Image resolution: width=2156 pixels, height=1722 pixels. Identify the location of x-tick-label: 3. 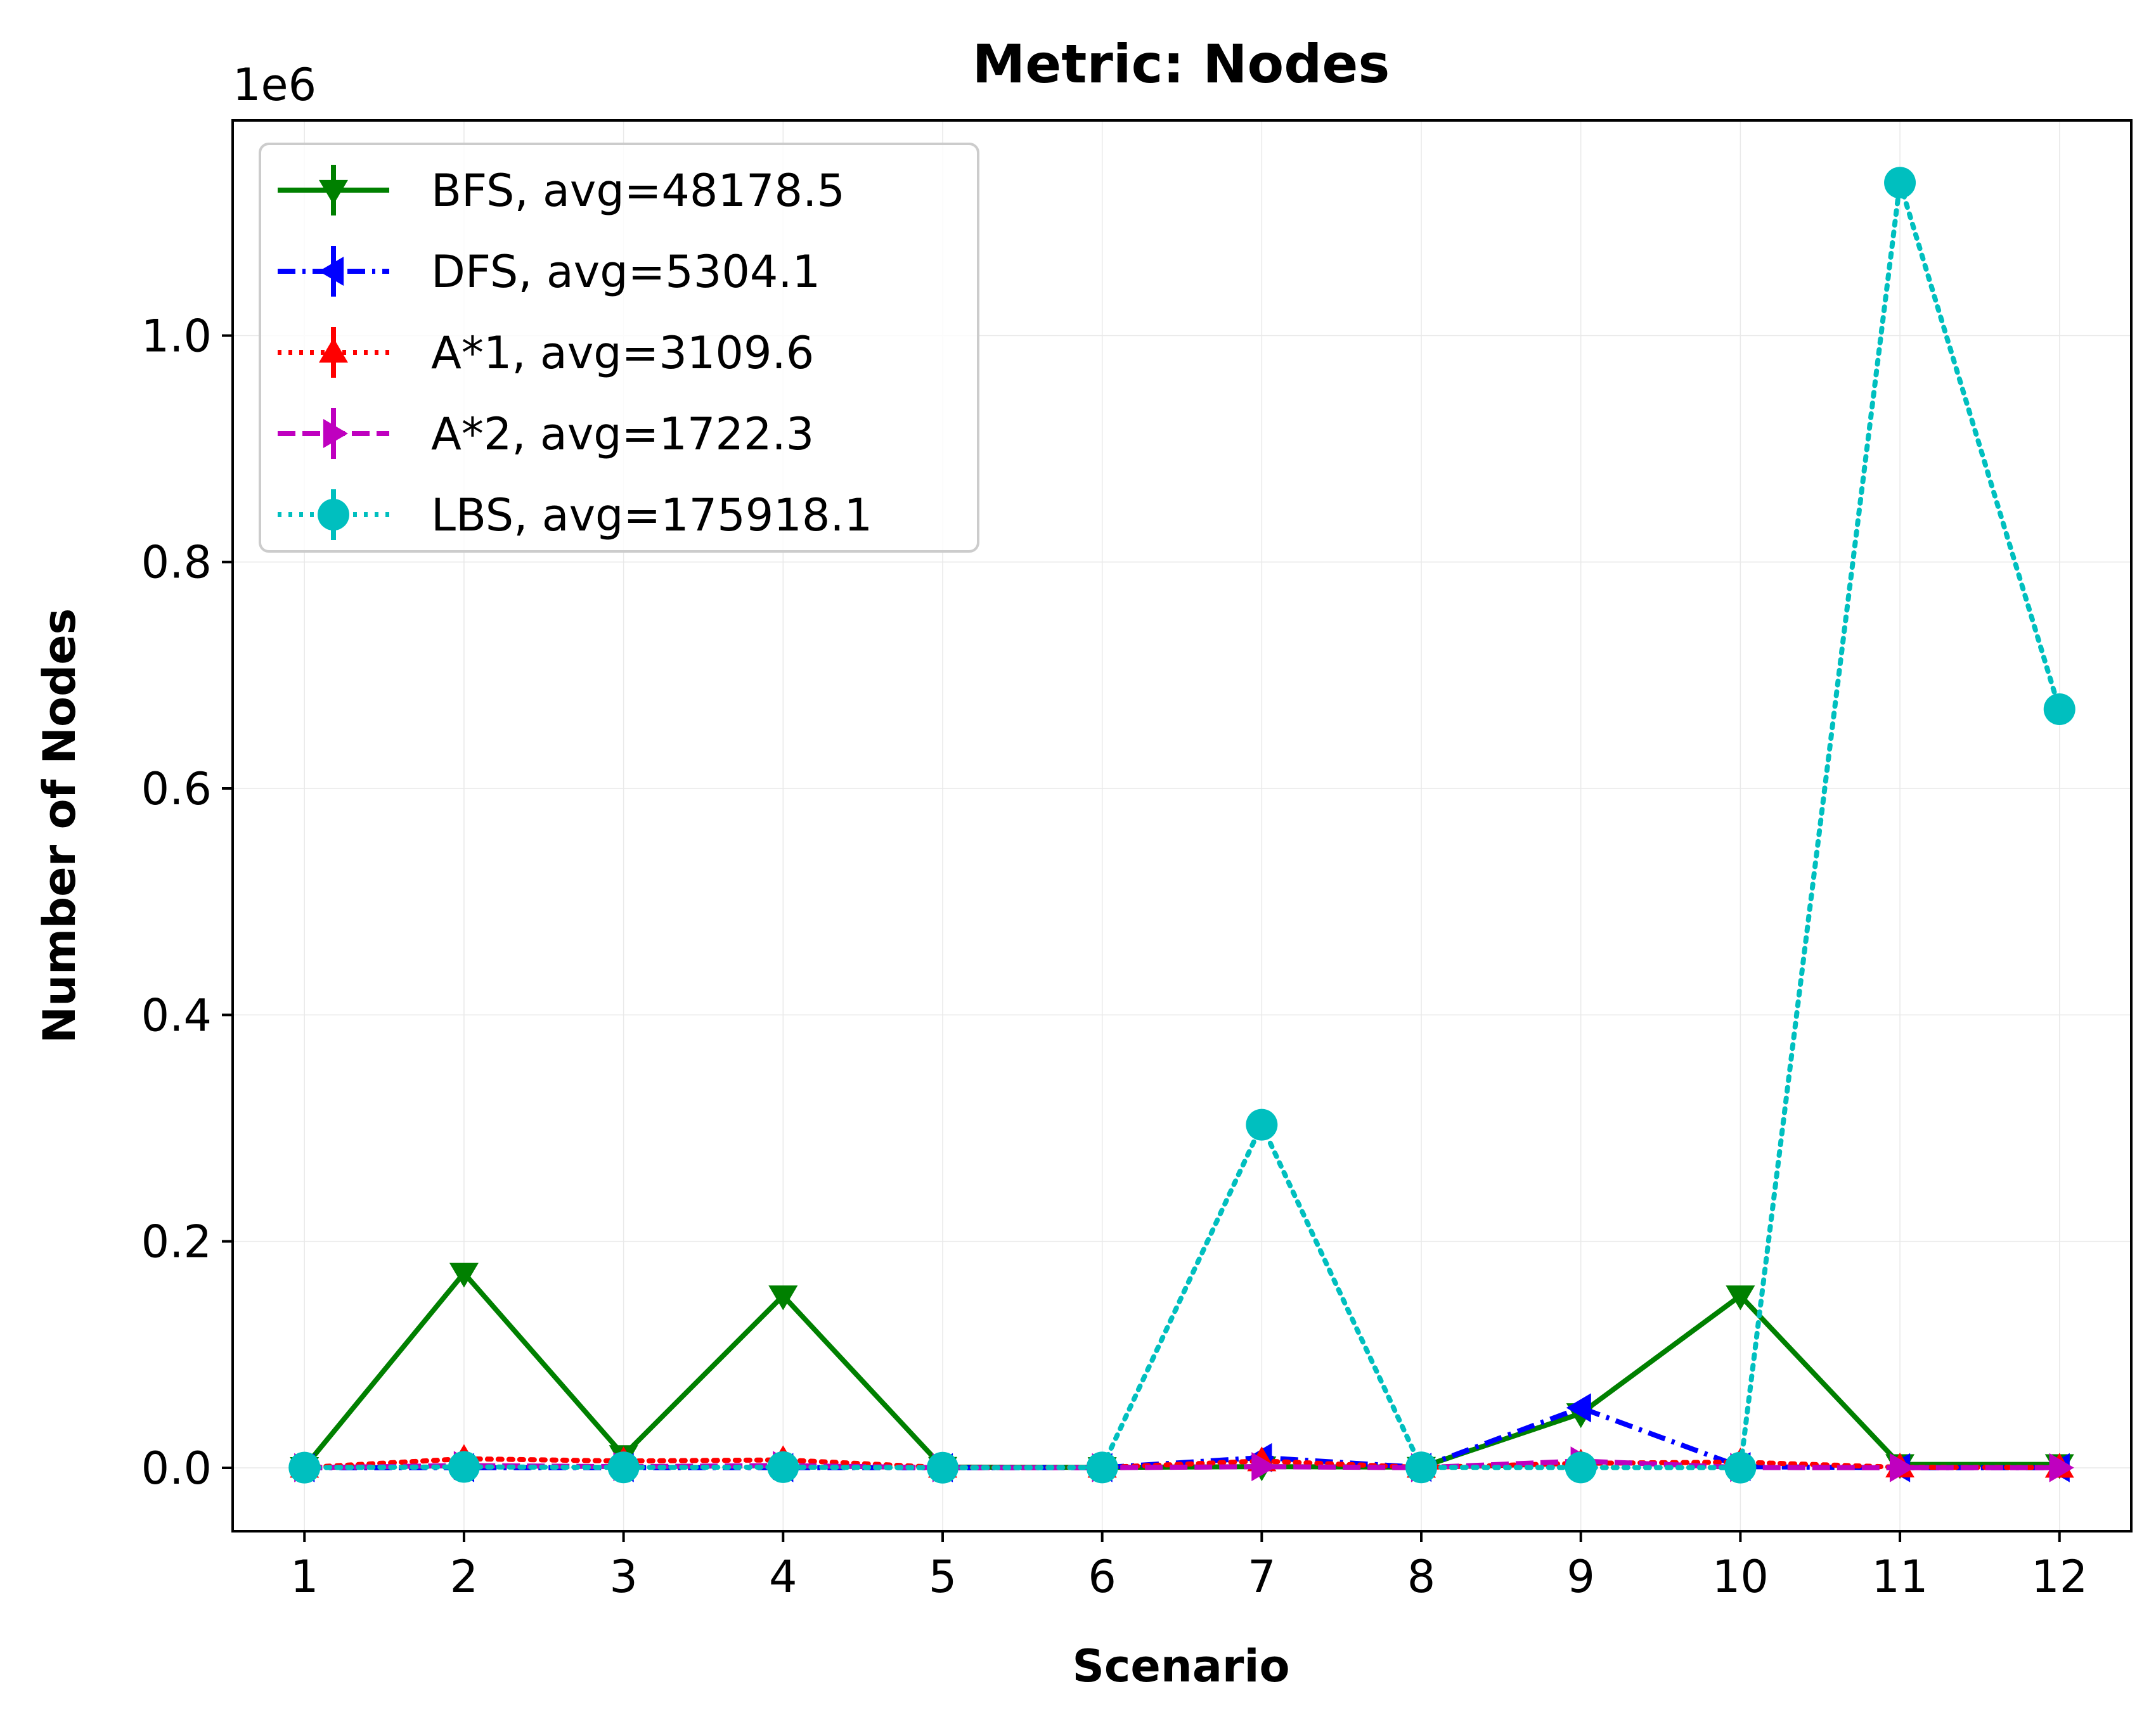
(623, 1577).